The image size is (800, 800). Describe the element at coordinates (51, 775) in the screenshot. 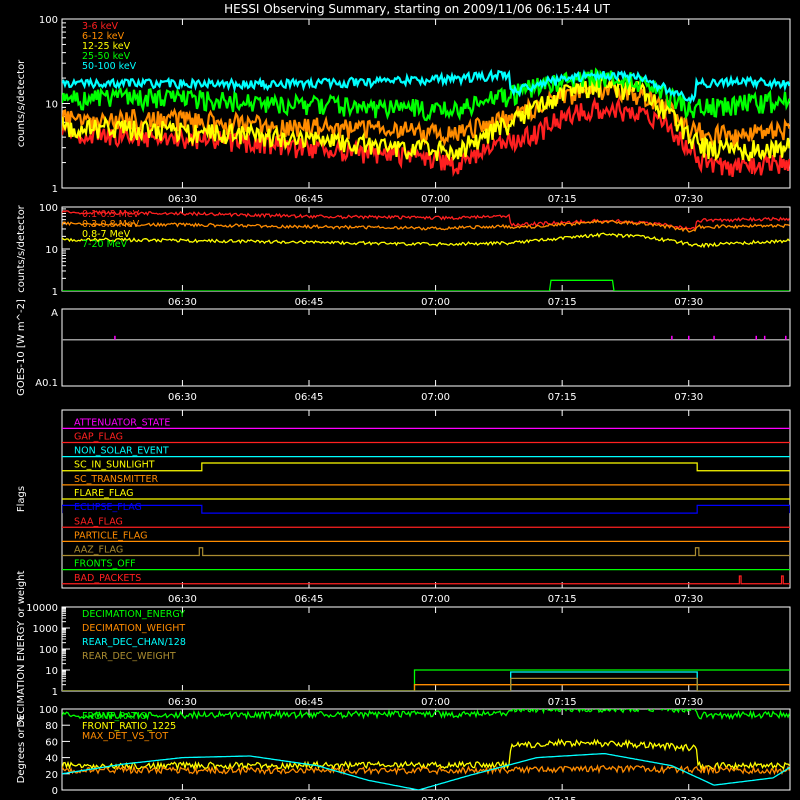

I see `y-tick-label: 20` at that location.